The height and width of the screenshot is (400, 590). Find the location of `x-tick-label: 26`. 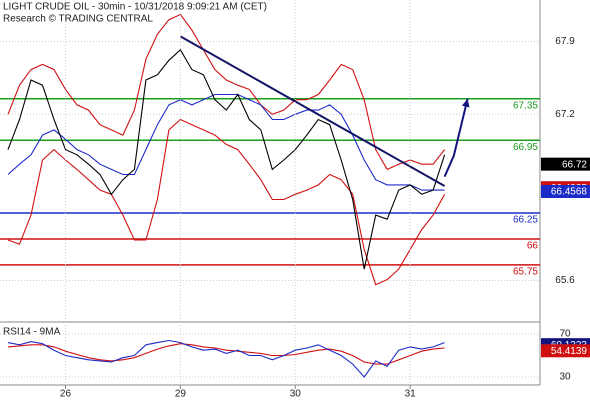

x-tick-label: 26 is located at coordinates (66, 394).